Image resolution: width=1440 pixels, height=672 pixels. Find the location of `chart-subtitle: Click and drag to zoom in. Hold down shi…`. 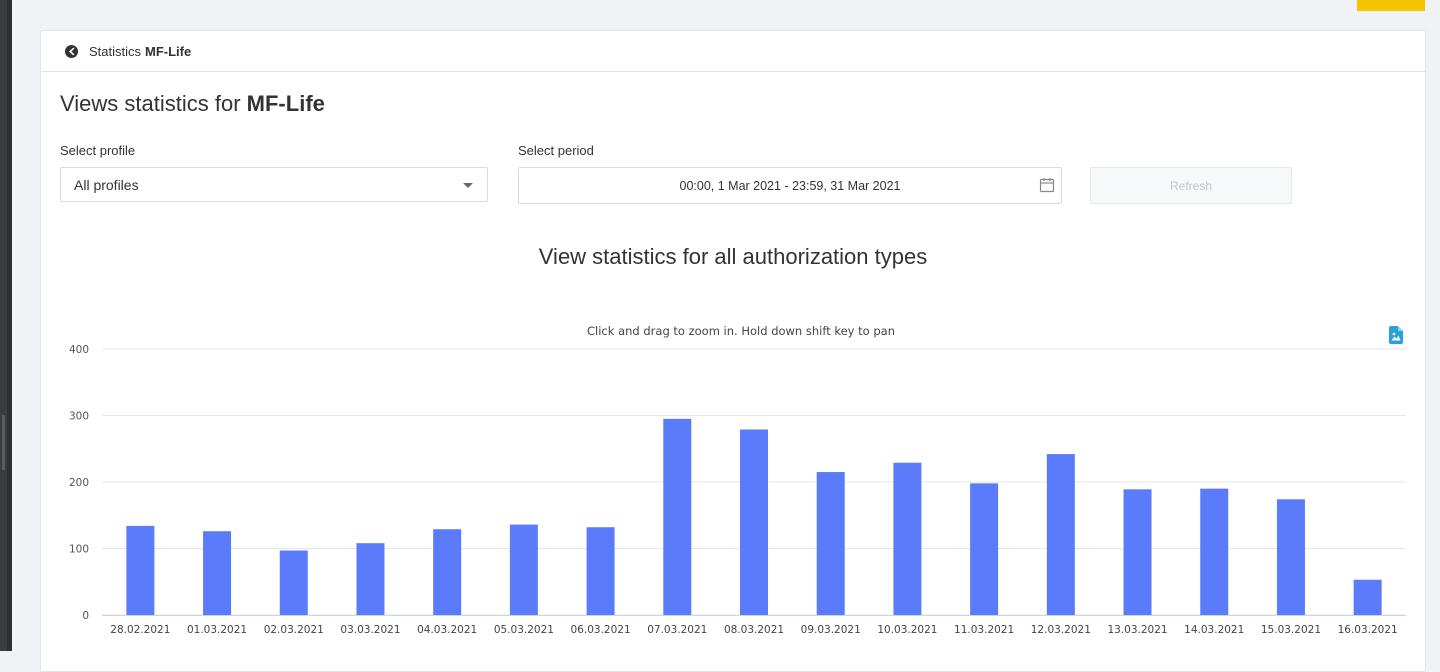

chart-subtitle: Click and drag to zoom in. Hold down shi… is located at coordinates (741, 331).